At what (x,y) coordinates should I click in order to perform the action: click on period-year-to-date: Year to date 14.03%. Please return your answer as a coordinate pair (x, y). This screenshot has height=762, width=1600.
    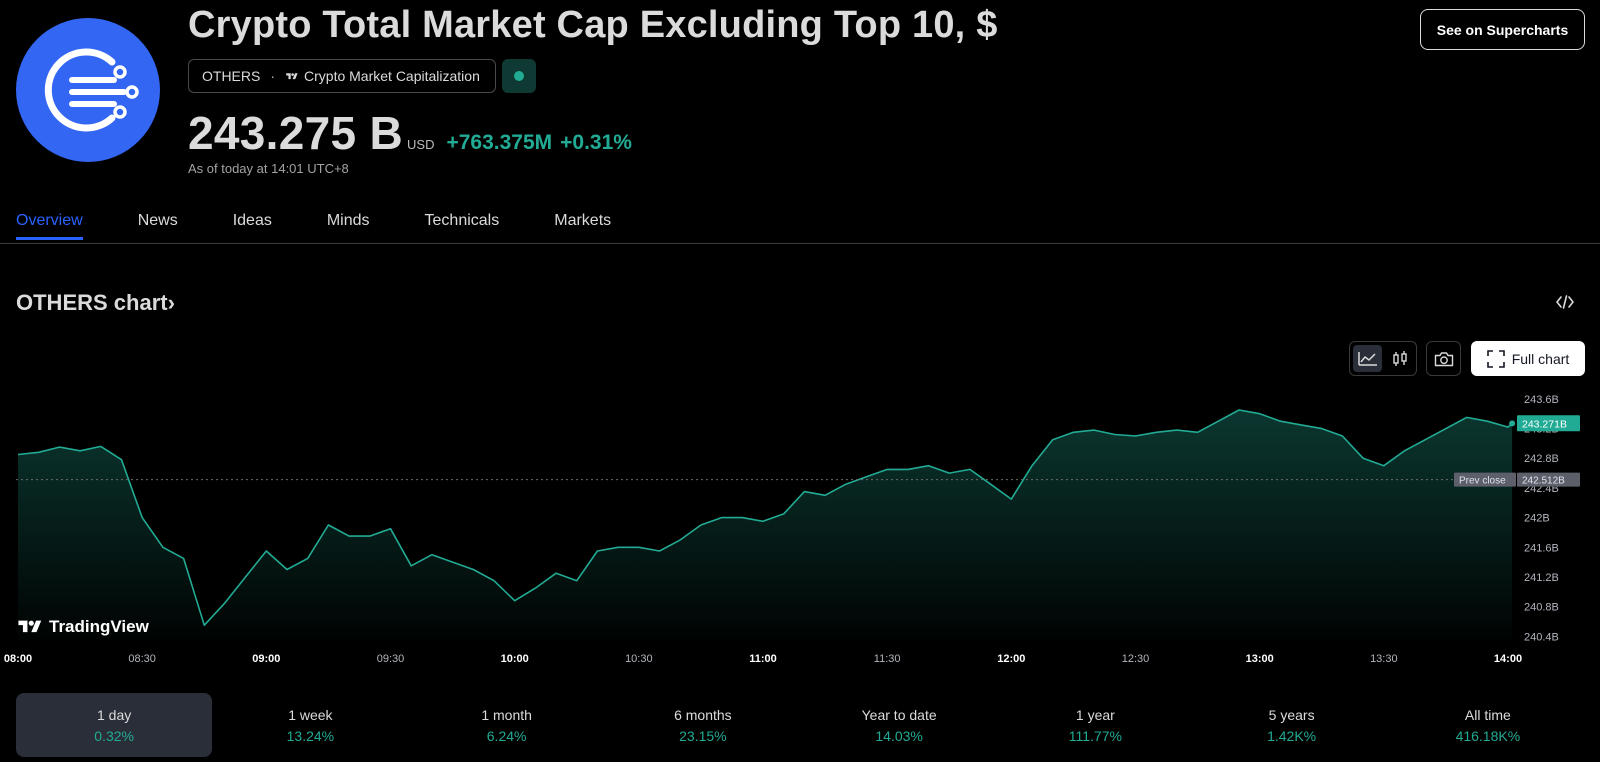
    Looking at the image, I should click on (899, 725).